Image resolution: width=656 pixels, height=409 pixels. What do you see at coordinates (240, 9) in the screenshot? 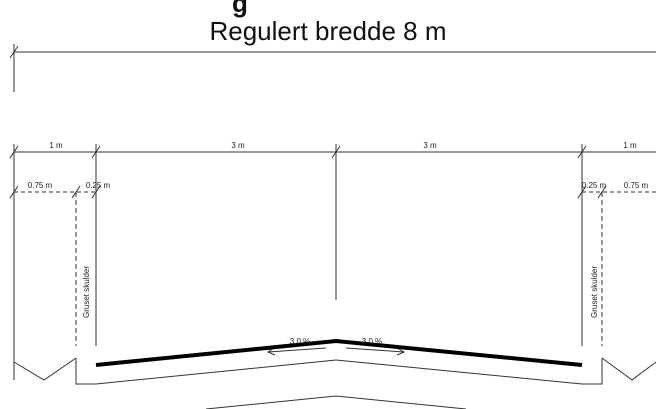
I see `heading-fragment: g` at bounding box center [240, 9].